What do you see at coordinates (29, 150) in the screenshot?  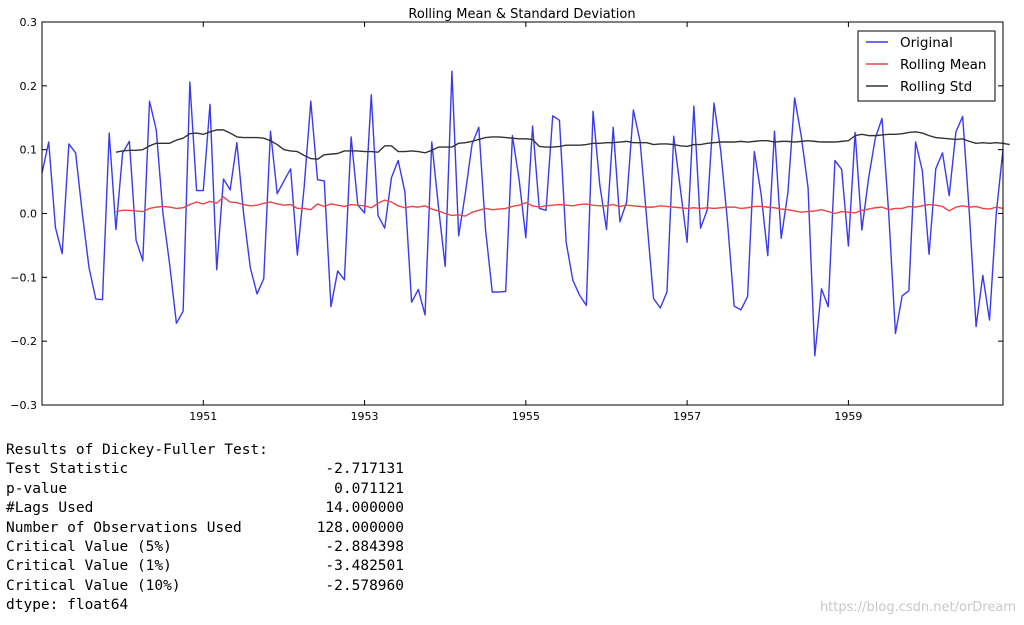 I see `y-tick-label: 0.1` at bounding box center [29, 150].